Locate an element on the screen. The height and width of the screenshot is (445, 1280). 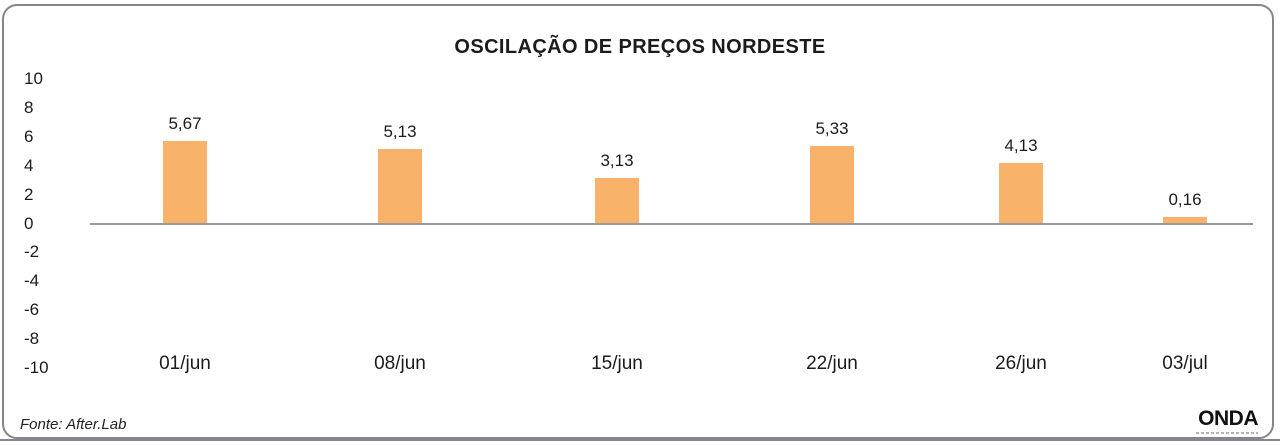
chart-title: OSCILAÇÃO DE PREÇOS NORDESTE is located at coordinates (640, 47).